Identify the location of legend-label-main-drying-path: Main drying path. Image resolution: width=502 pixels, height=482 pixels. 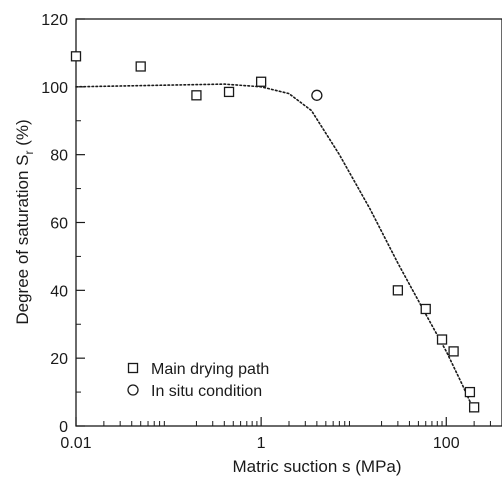
(210, 369).